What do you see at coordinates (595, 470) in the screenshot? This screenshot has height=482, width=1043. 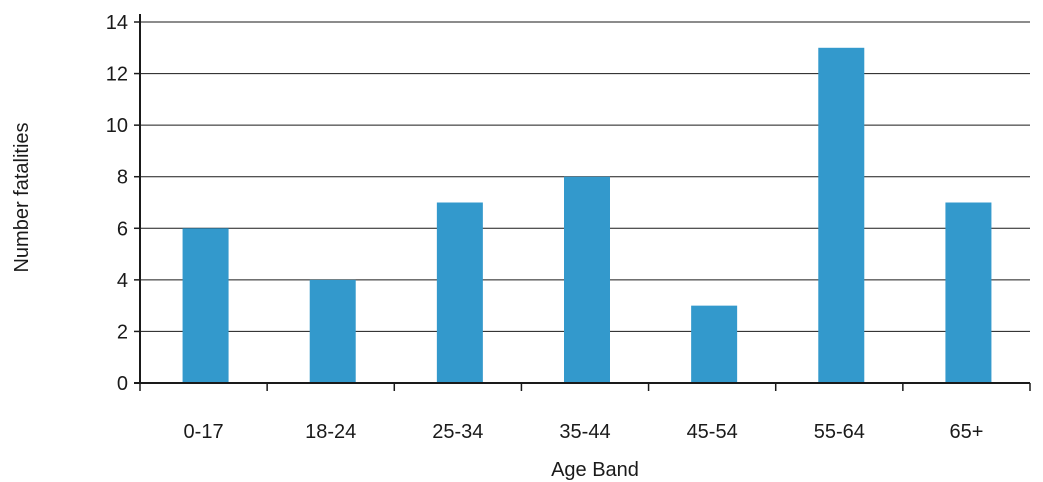 I see `x-axis-title: Age Band` at bounding box center [595, 470].